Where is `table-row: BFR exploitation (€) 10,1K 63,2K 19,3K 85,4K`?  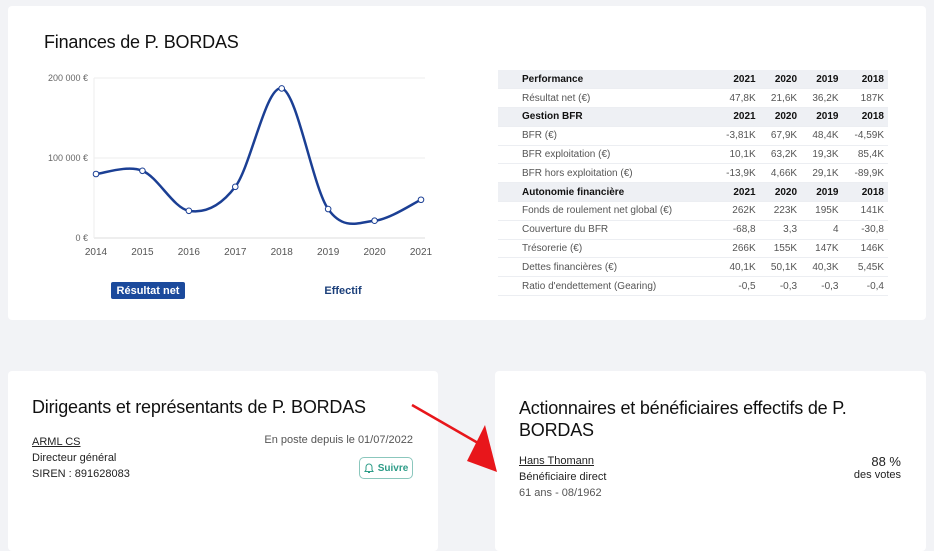 table-row: BFR exploitation (€) 10,1K 63,2K 19,3K 85,4K is located at coordinates (693, 155).